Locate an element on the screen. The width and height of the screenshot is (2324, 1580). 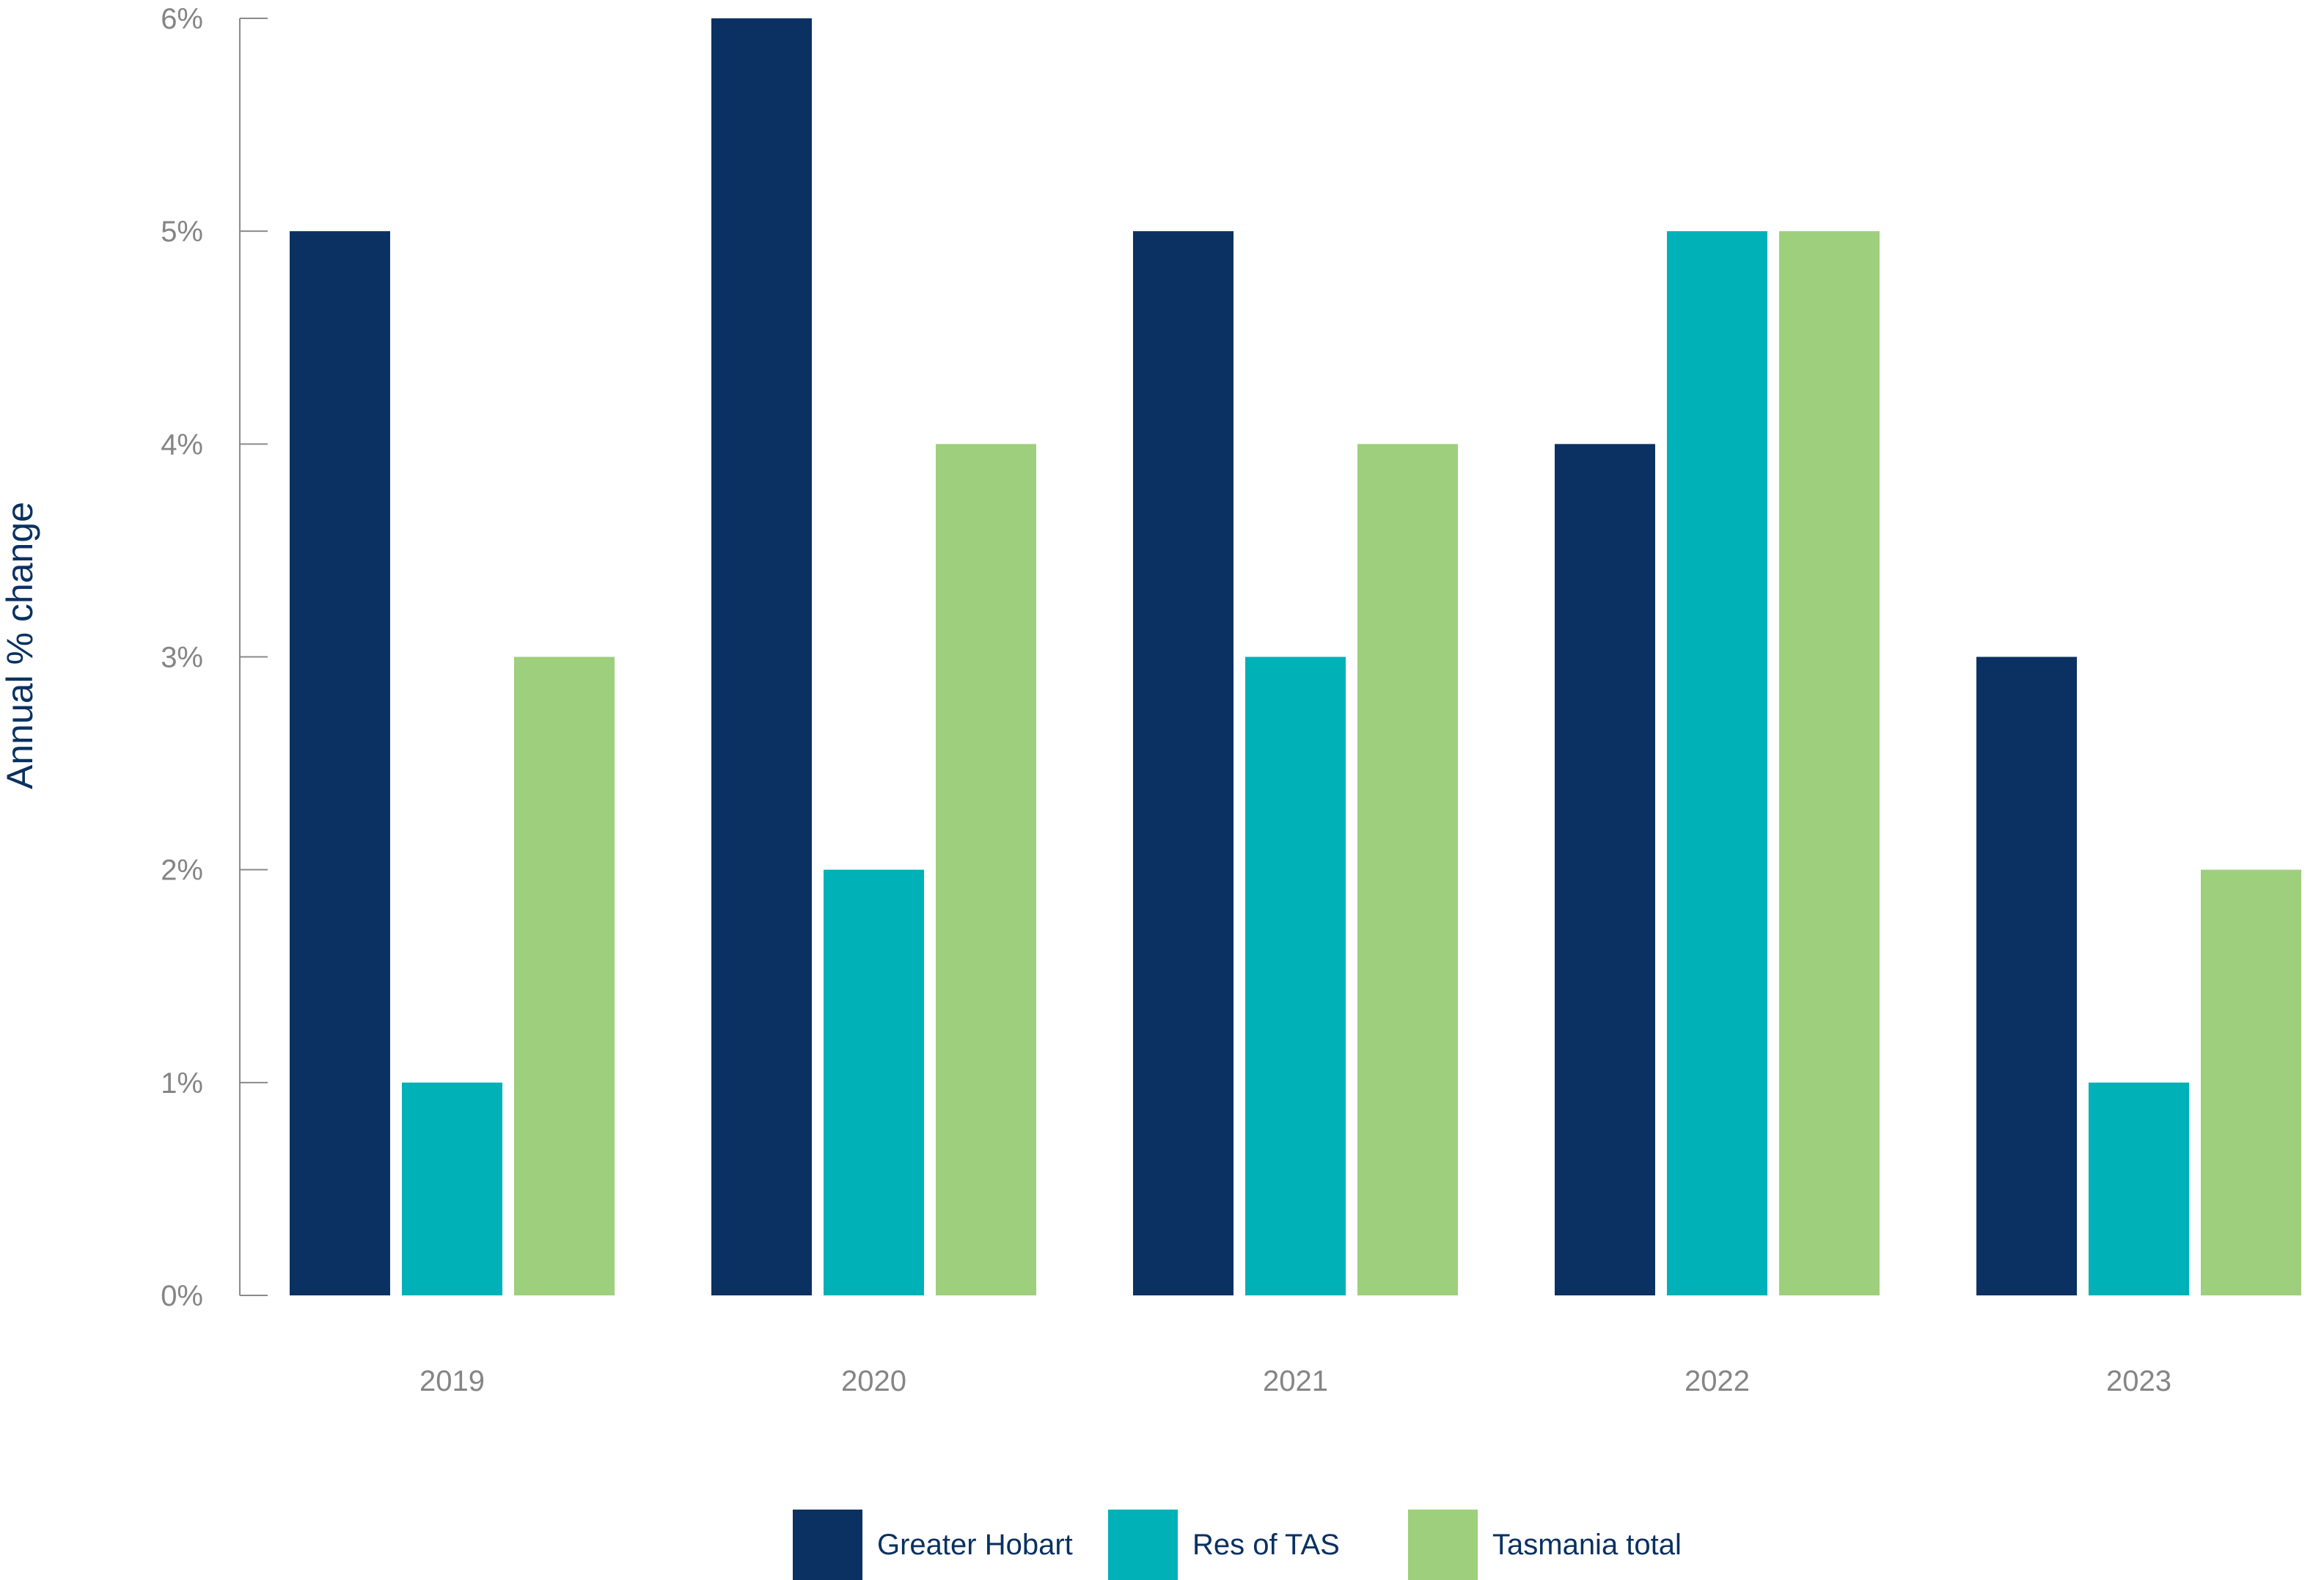
y-tick-label: 5% is located at coordinates (182, 232).